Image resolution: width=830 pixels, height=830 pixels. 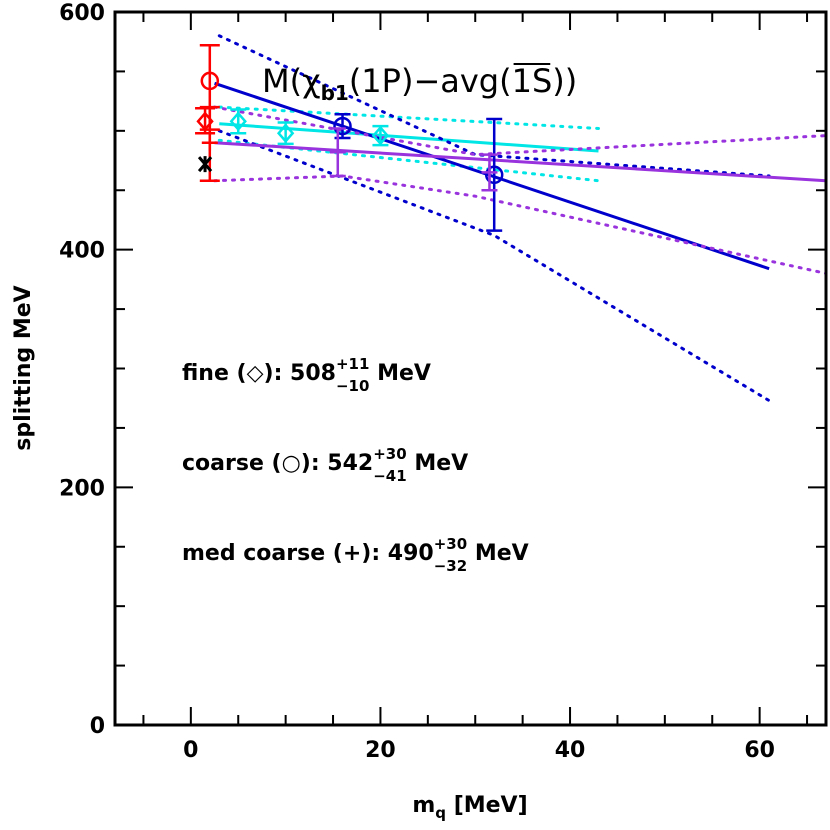 I want to click on annotation-coarse: coarse (○): 542+30 −41 MeV, so click(x=325, y=465).